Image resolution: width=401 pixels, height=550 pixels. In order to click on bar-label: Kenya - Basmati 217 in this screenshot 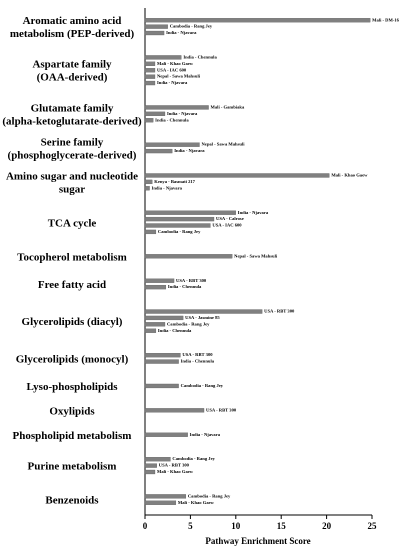, I will do `click(174, 181)`.